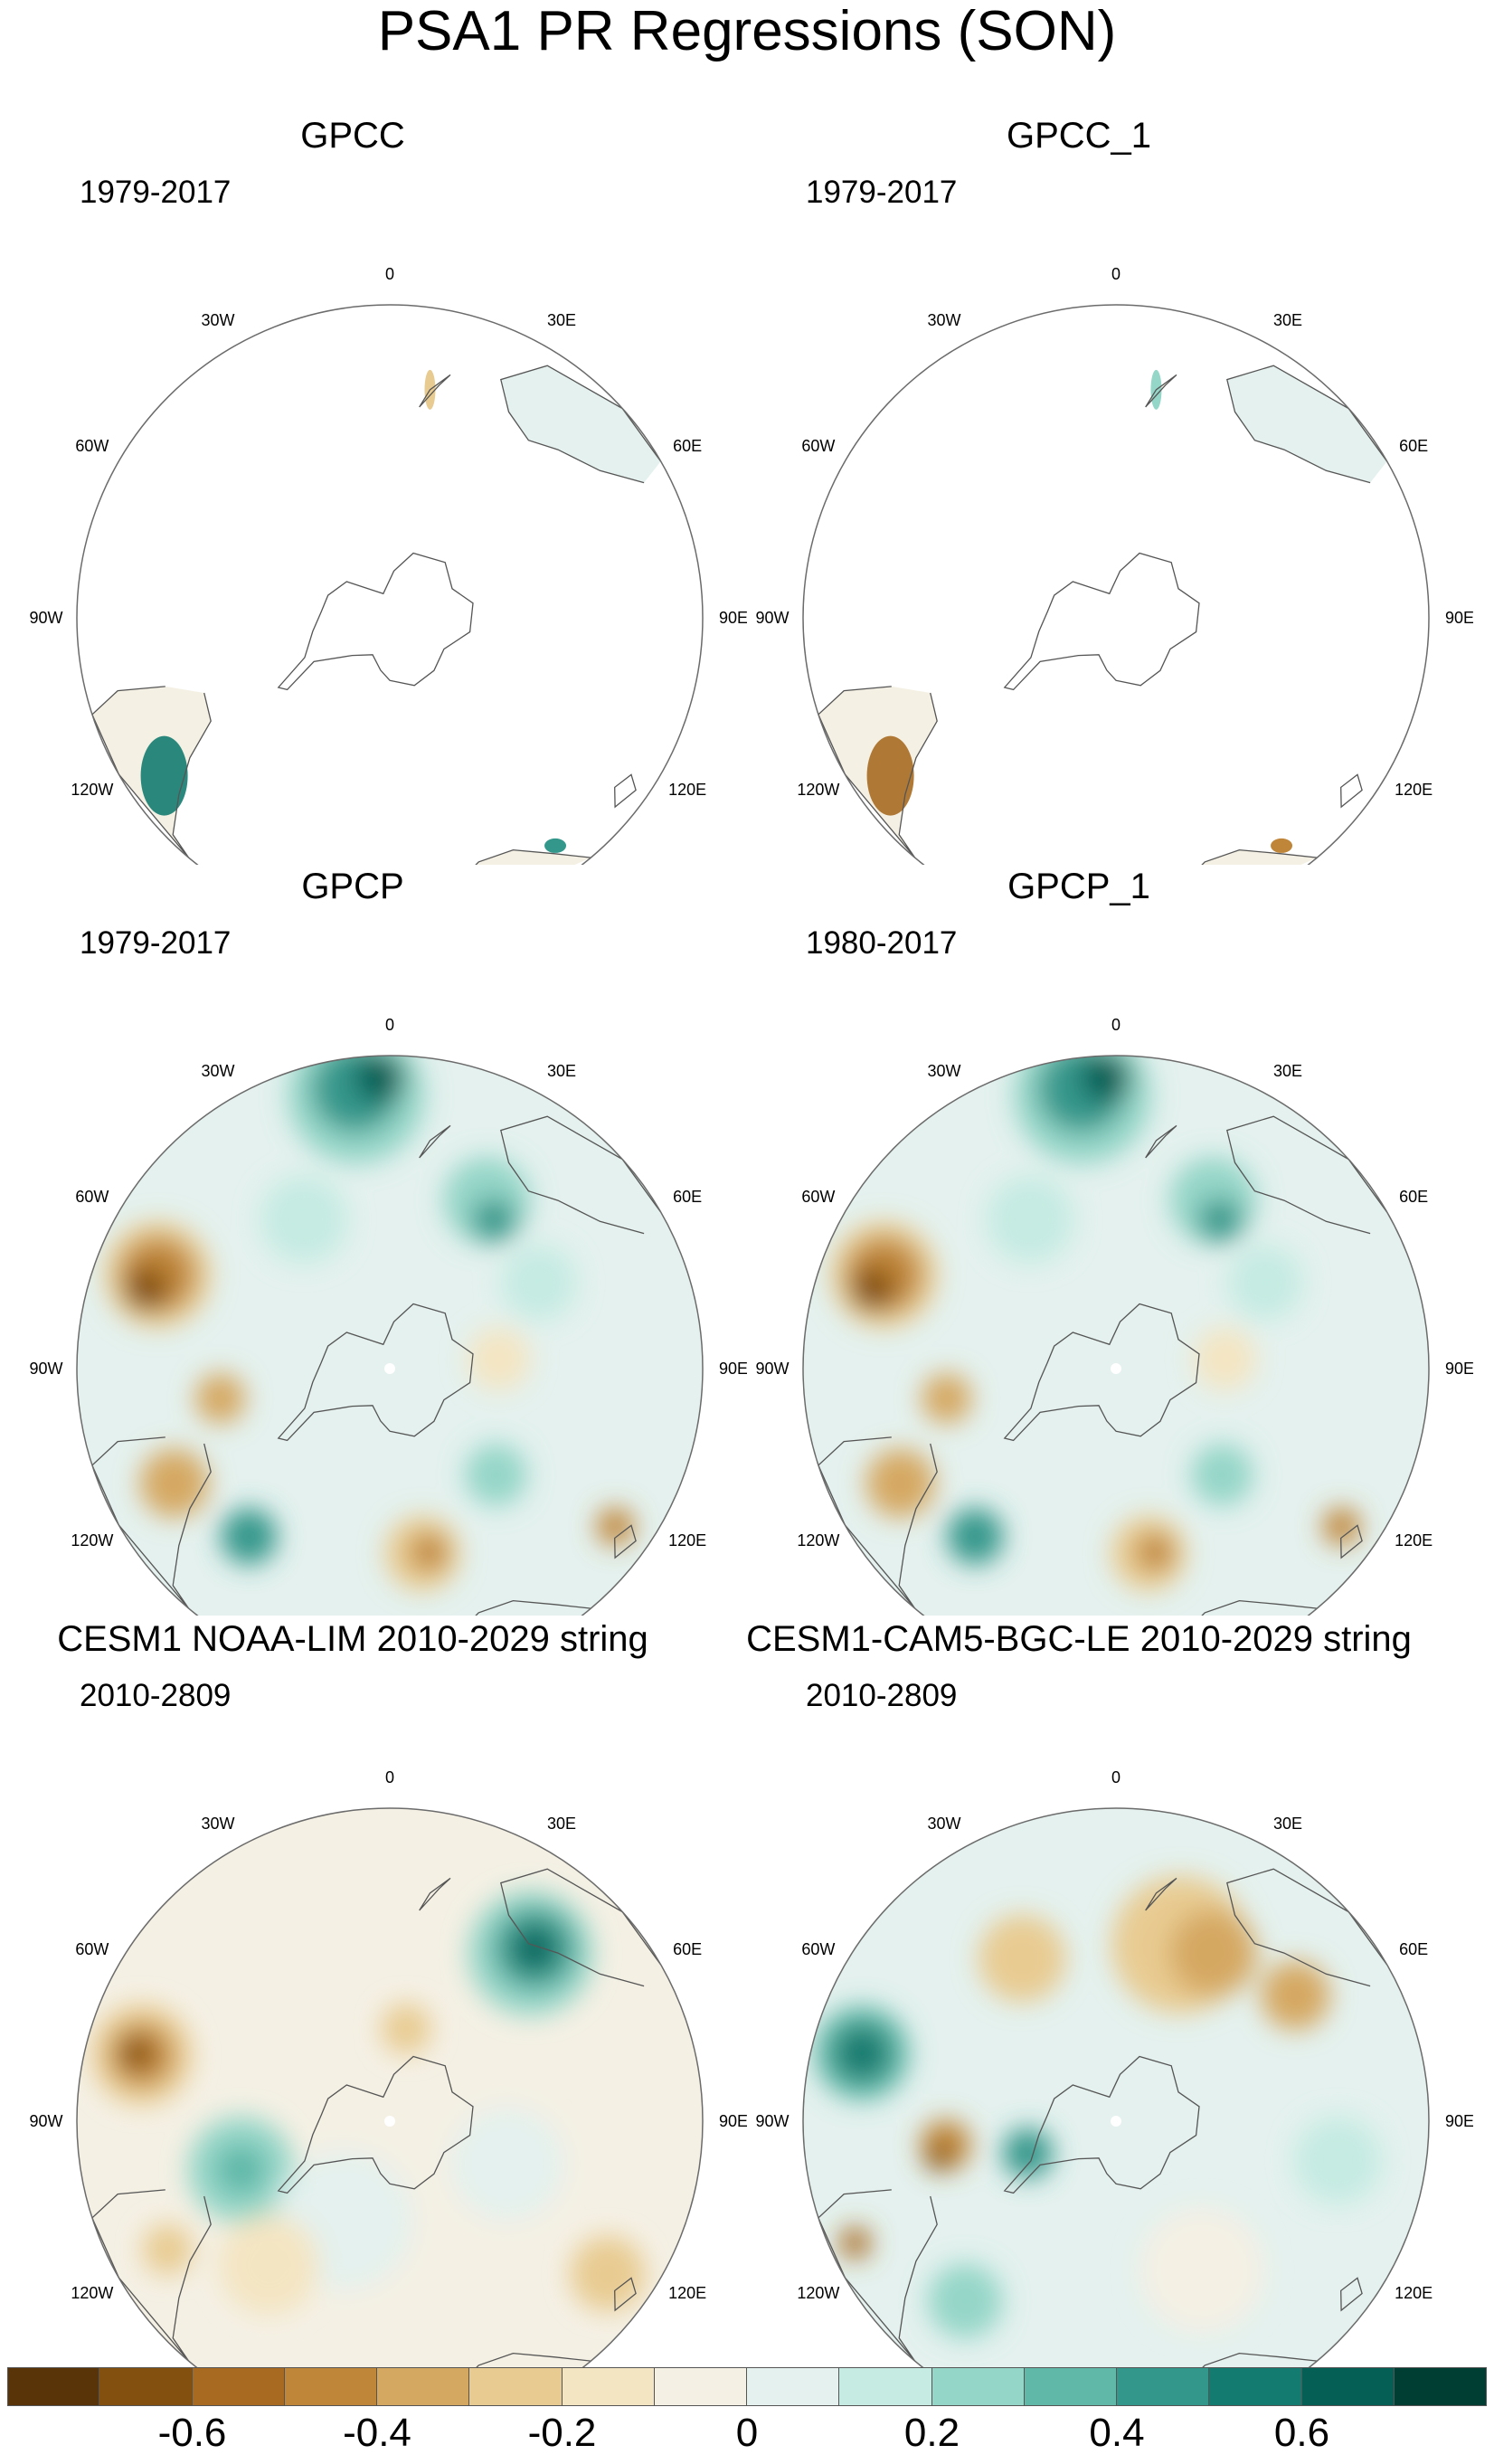 This screenshot has width=1494, height=2464. What do you see at coordinates (1117, 2433) in the screenshot?
I see `colorbar-tick-label: 0.4` at bounding box center [1117, 2433].